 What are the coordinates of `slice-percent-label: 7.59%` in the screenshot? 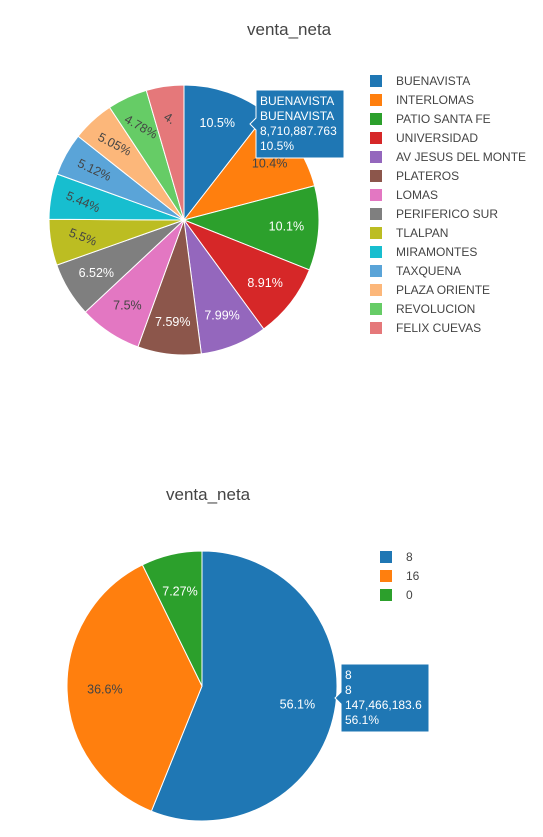 It's located at (172, 322).